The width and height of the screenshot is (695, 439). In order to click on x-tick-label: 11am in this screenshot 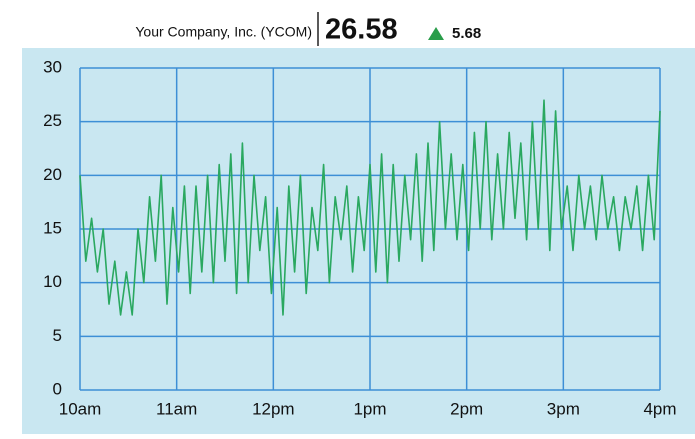, I will do `click(176, 408)`.